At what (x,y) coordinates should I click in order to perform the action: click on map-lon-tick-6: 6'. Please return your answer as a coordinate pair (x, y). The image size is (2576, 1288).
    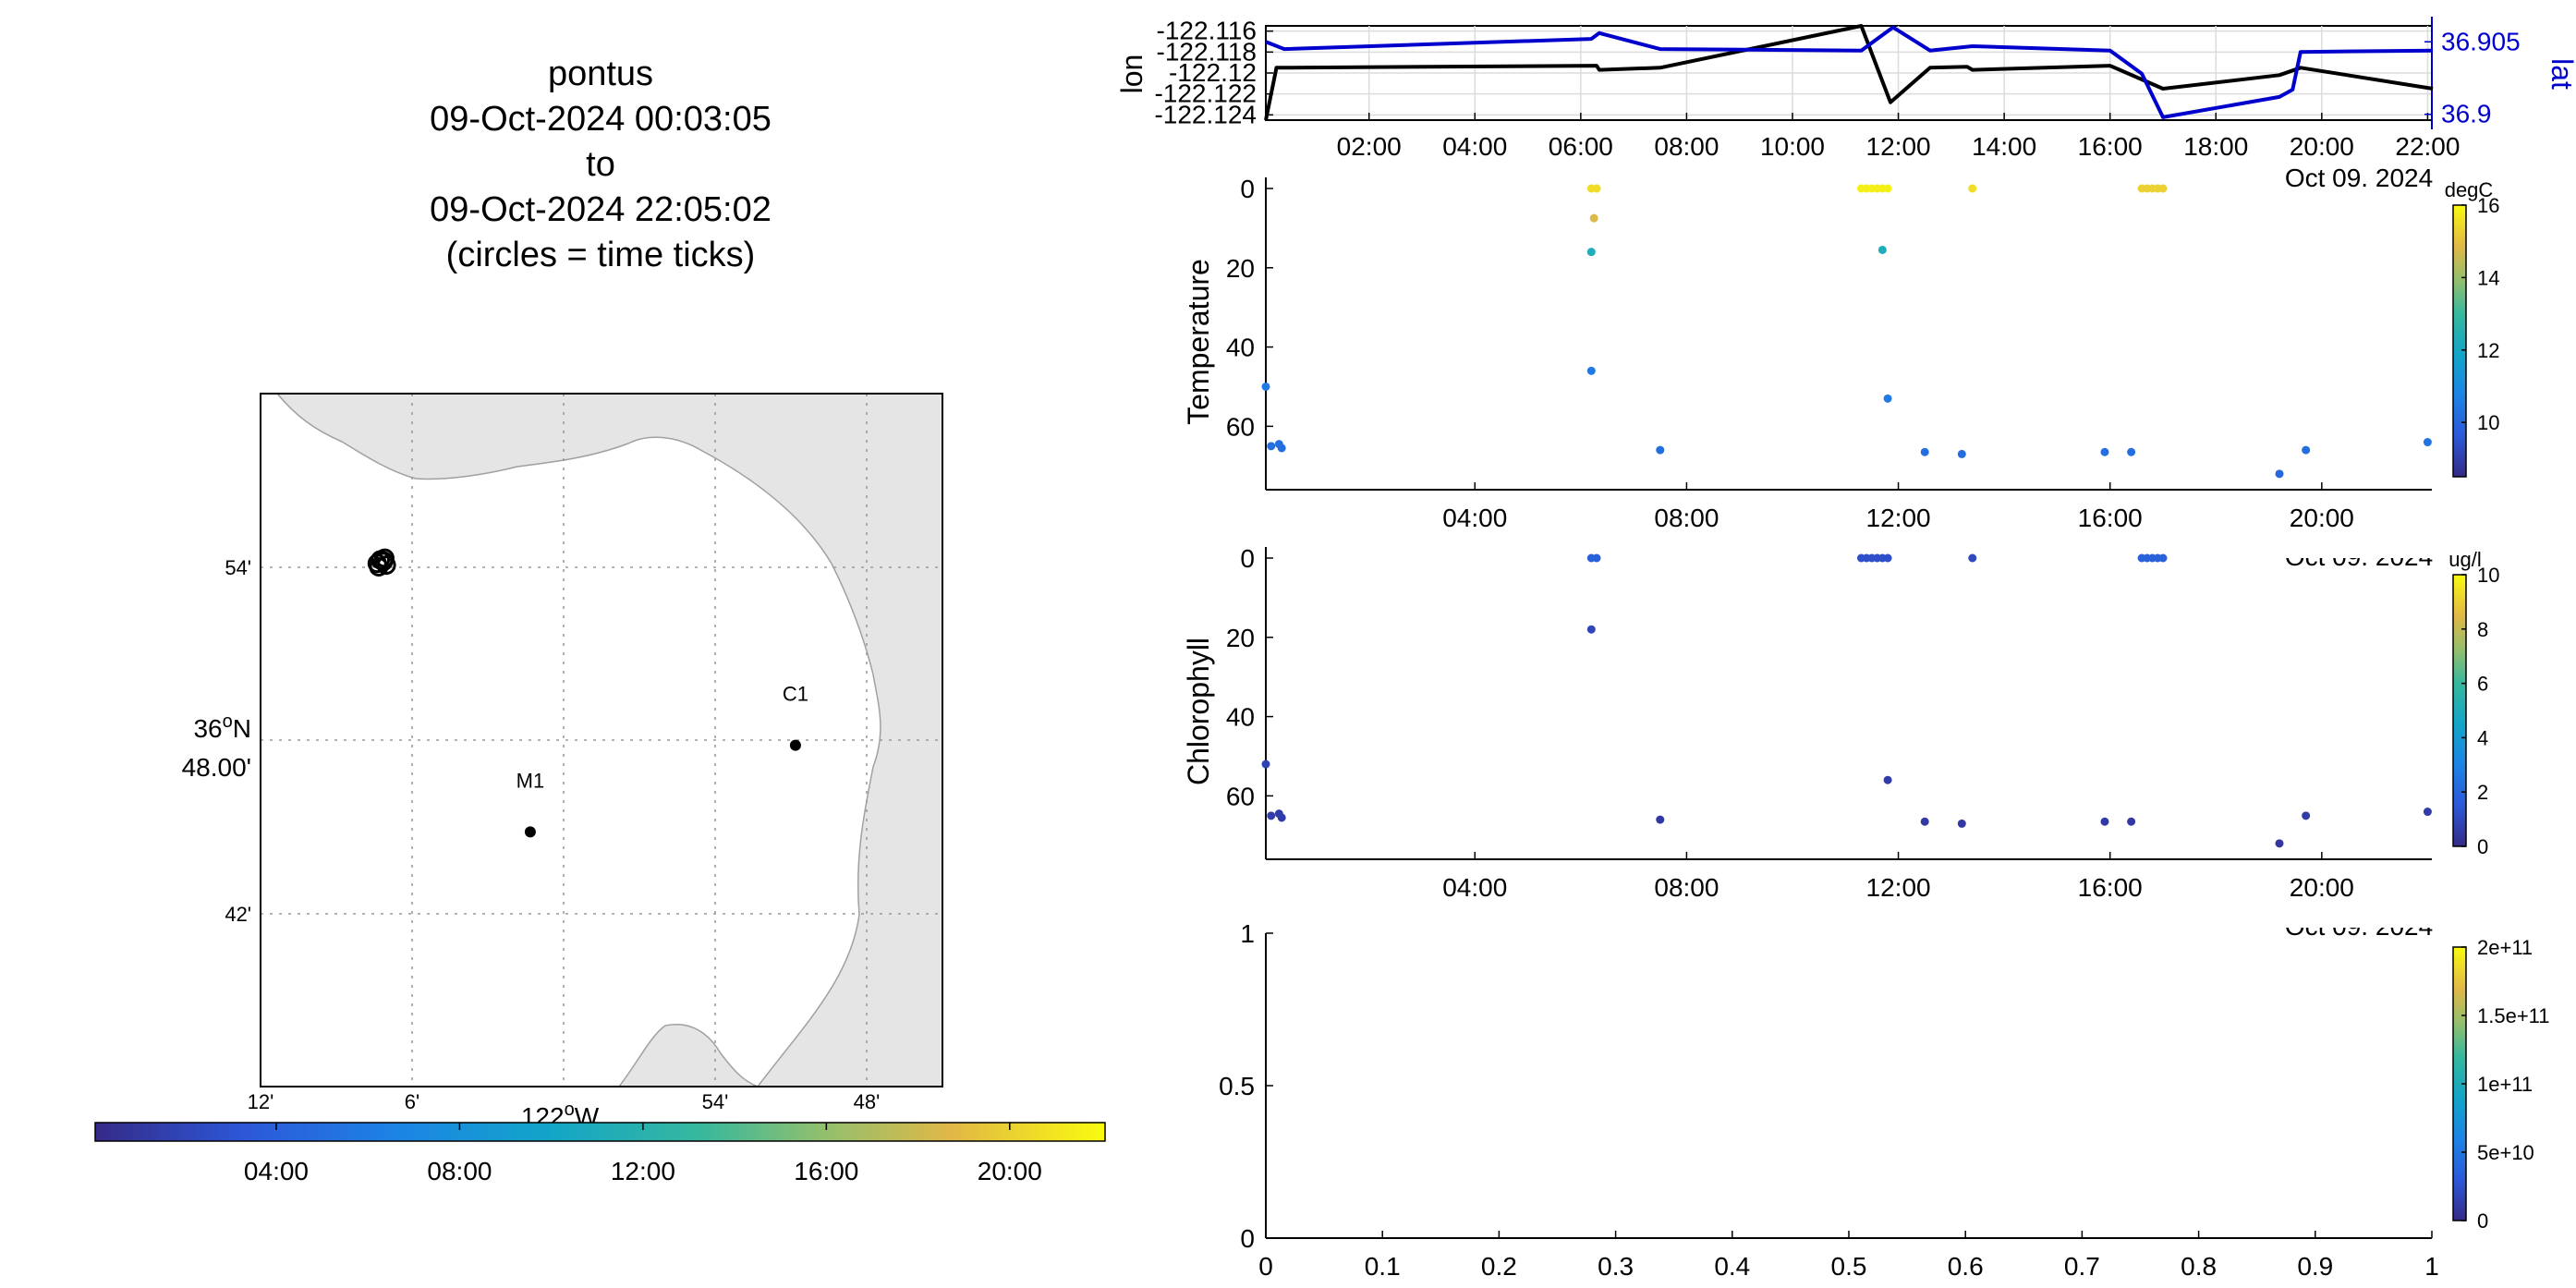
    Looking at the image, I should click on (412, 1101).